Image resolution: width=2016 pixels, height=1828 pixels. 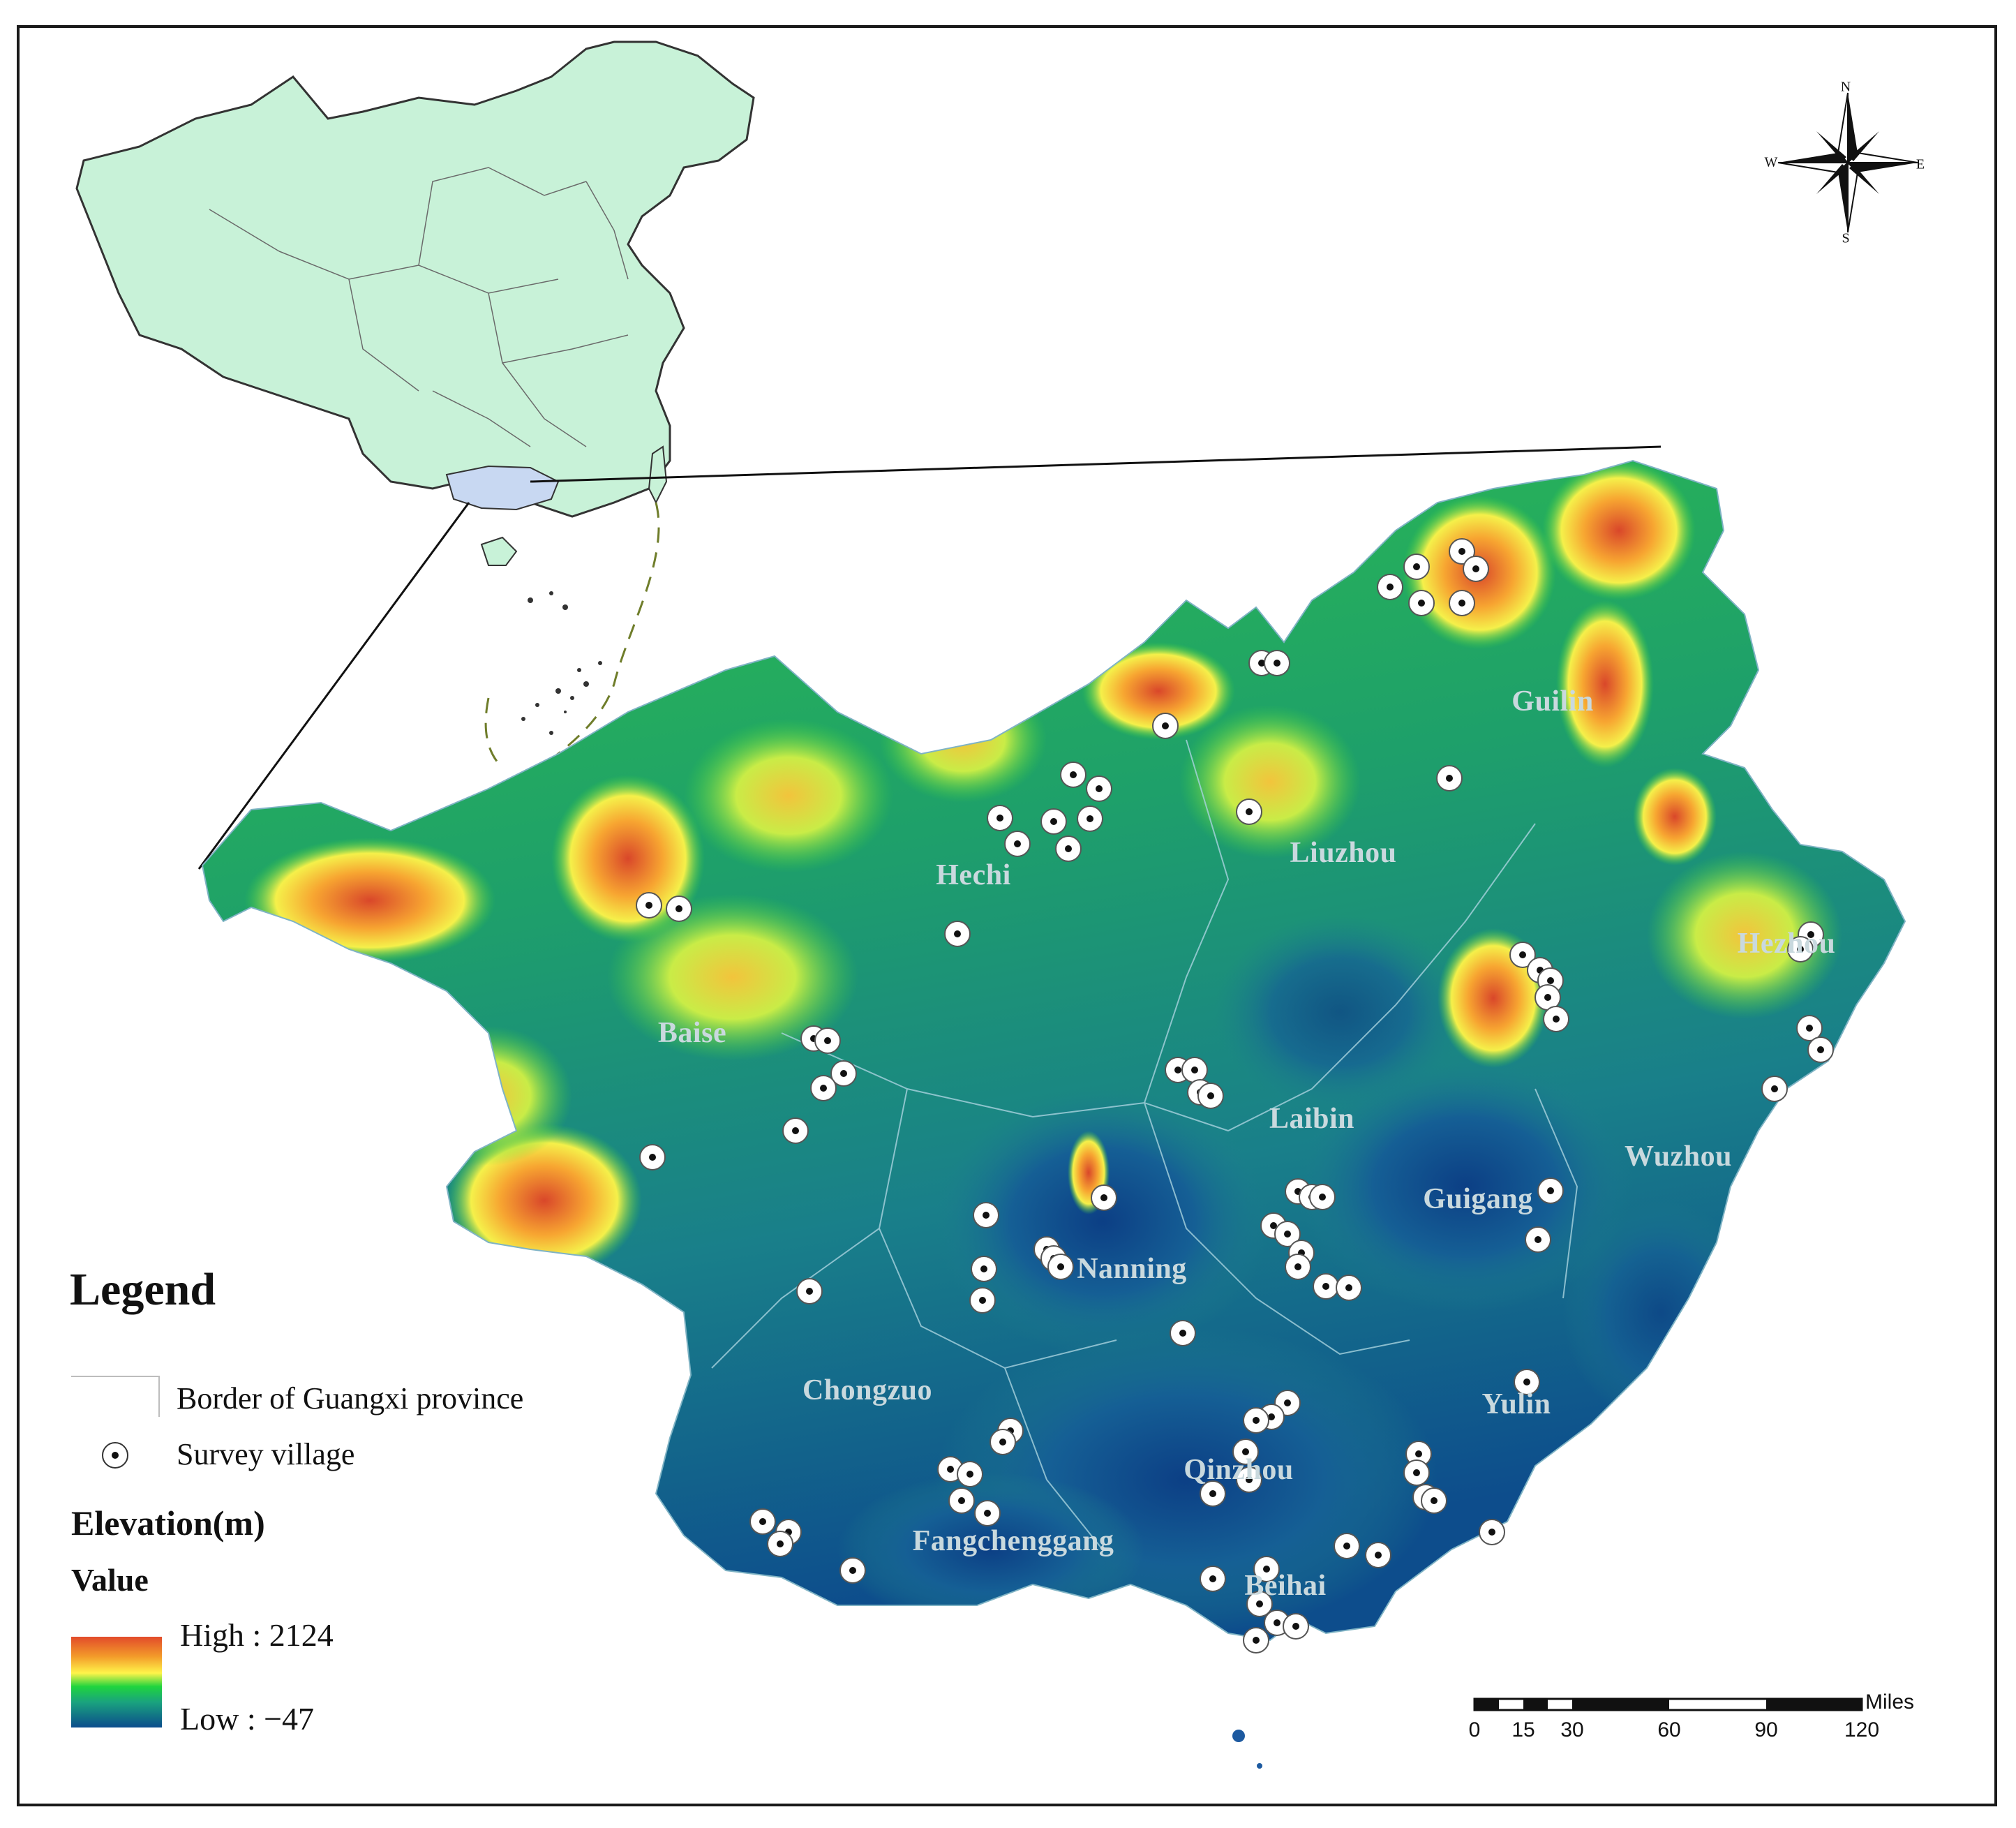 What do you see at coordinates (1474, 1729) in the screenshot?
I see `scale-tick-label: 0` at bounding box center [1474, 1729].